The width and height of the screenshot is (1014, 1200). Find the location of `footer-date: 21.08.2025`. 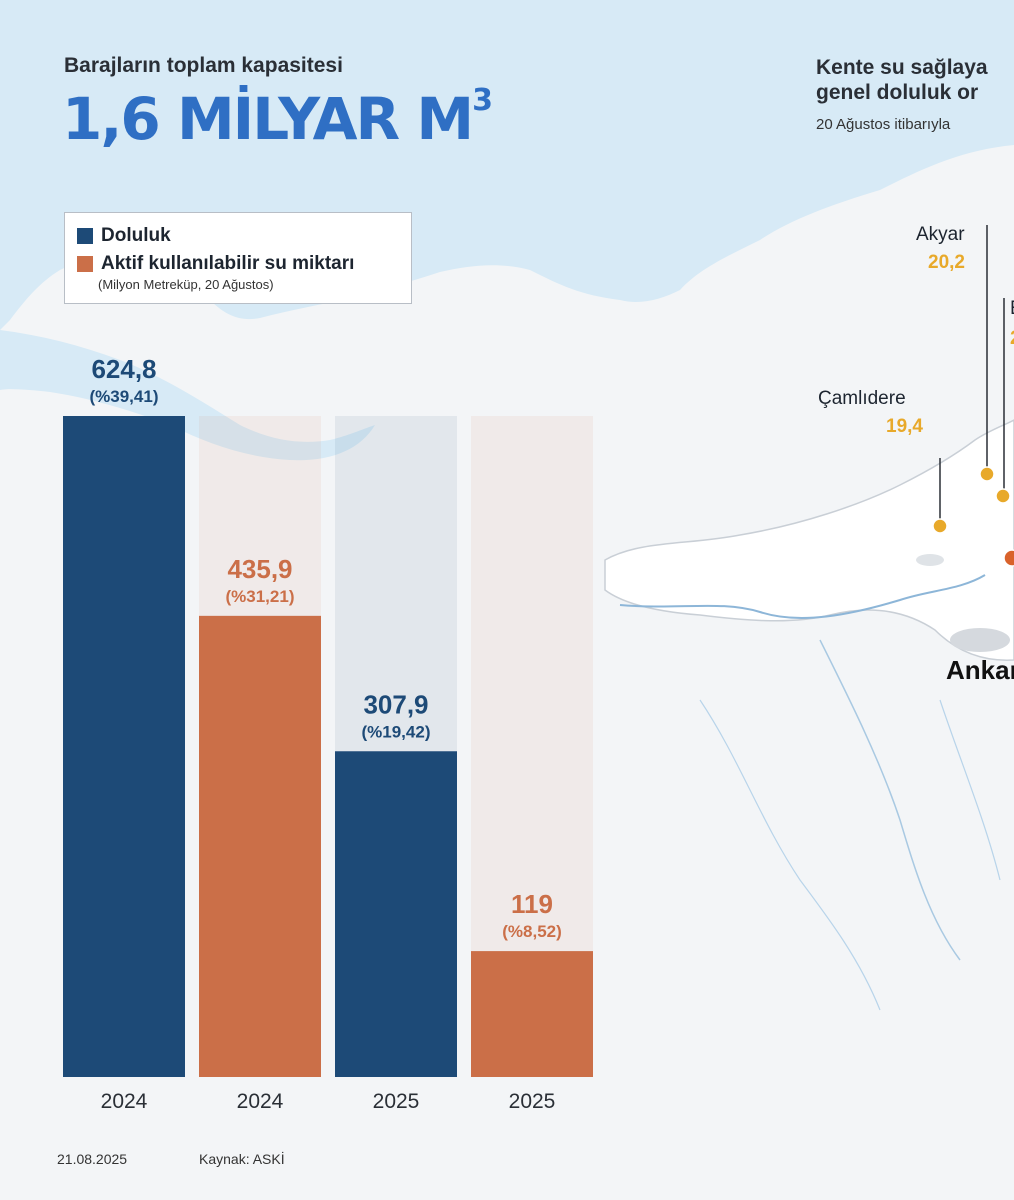

footer-date: 21.08.2025 is located at coordinates (92, 1159).